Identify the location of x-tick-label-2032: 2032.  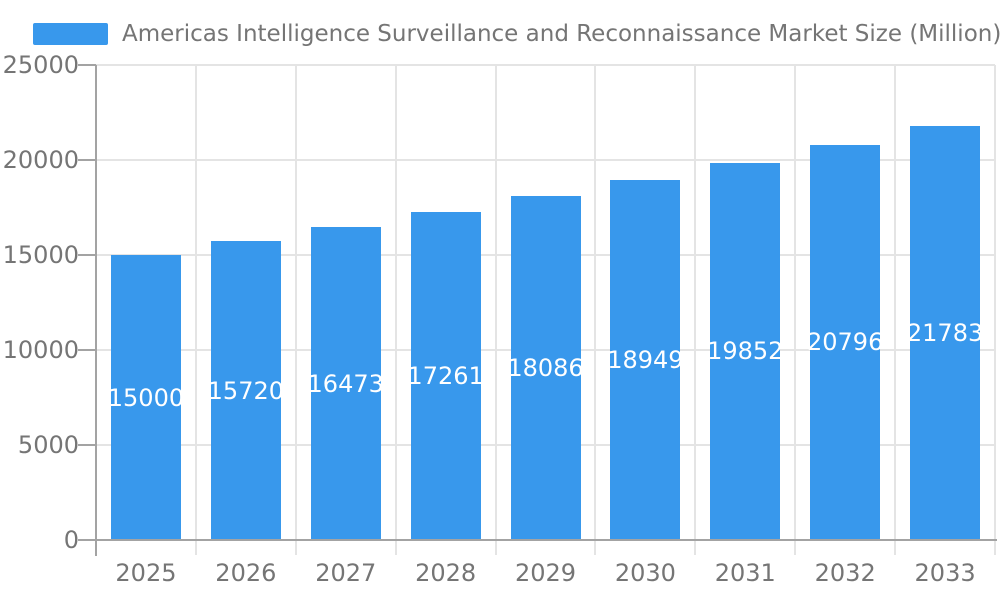
(845, 573).